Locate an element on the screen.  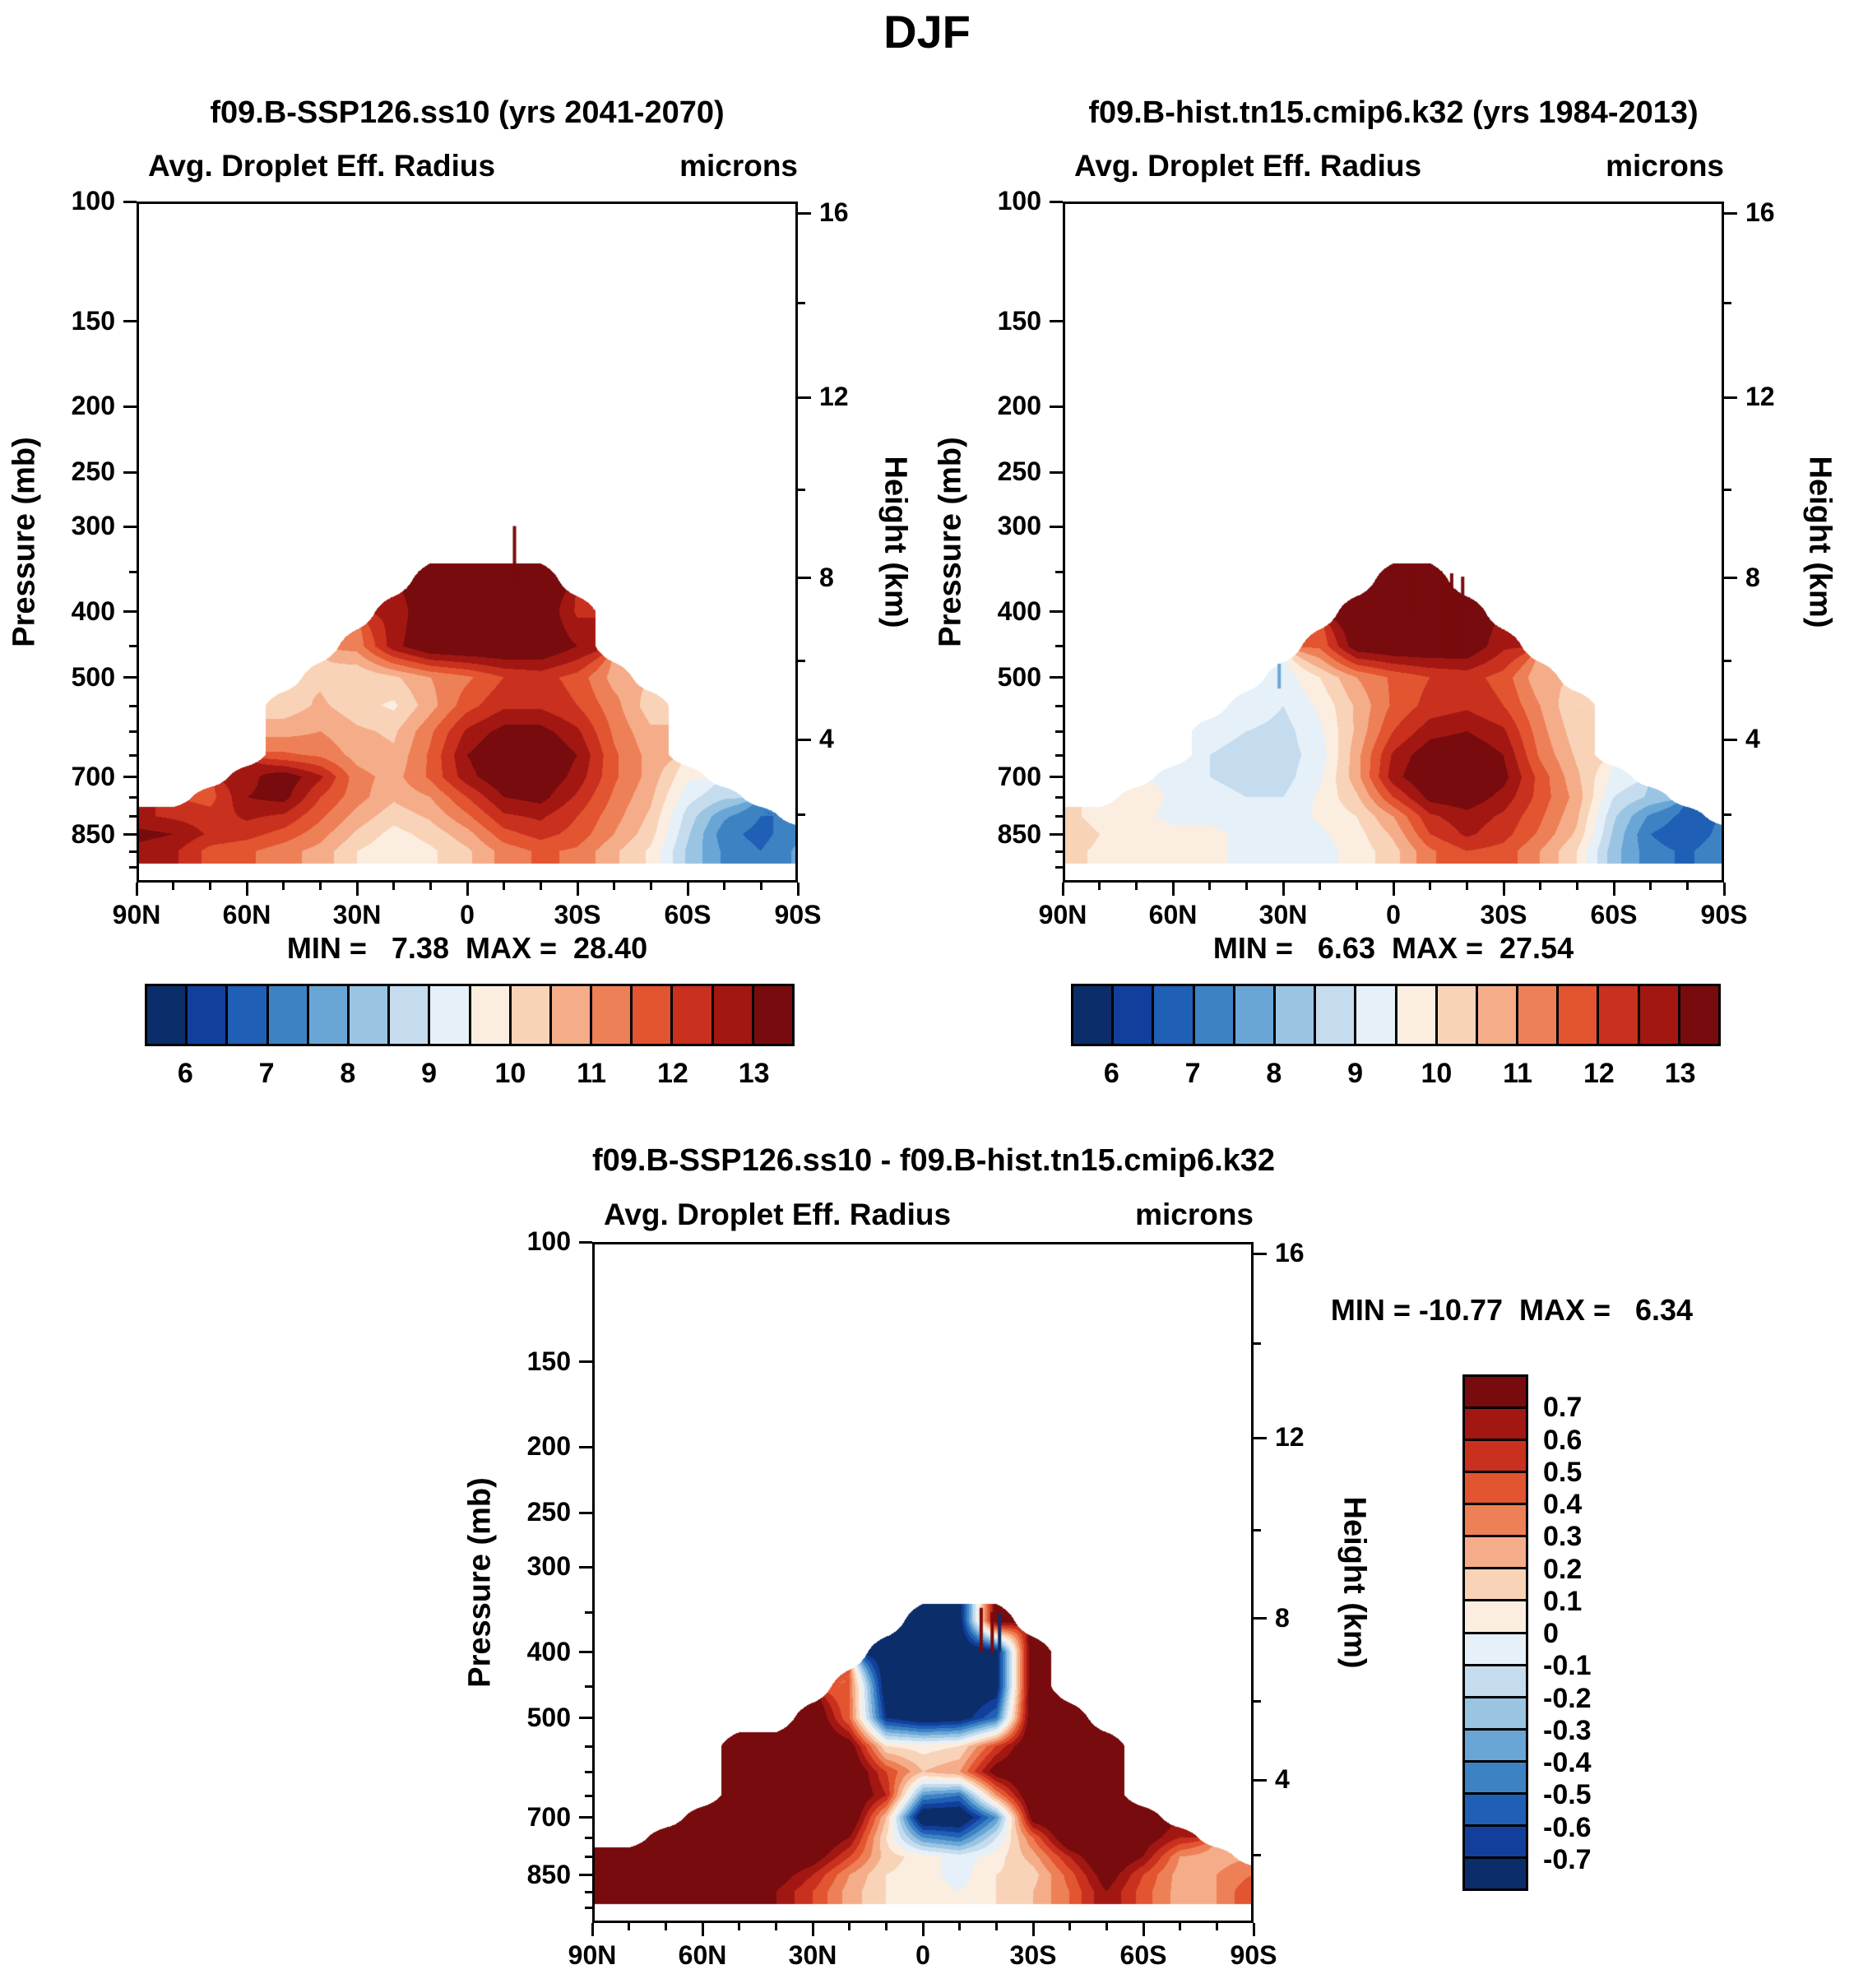
colorbar-tick-label: -0.5 is located at coordinates (1567, 1795).